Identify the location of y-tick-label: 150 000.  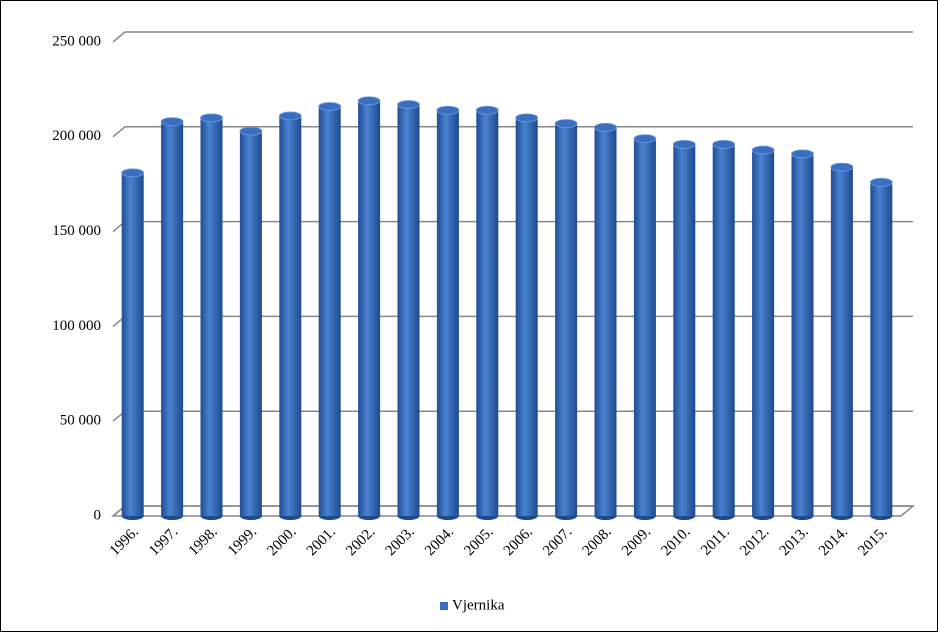
(76, 231).